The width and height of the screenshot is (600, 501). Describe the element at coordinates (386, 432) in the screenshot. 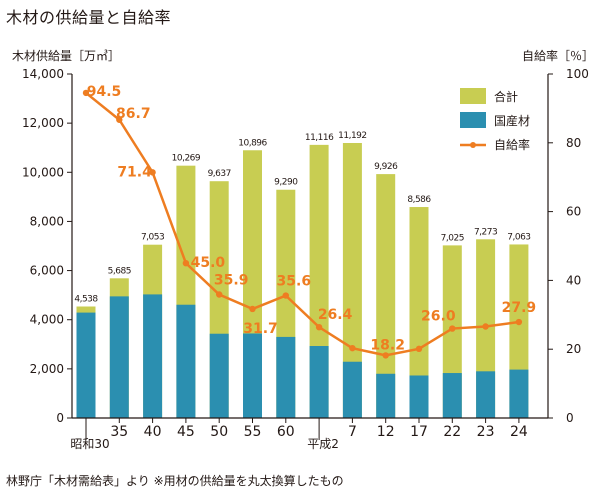

I see `x-tick-label: 12` at that location.